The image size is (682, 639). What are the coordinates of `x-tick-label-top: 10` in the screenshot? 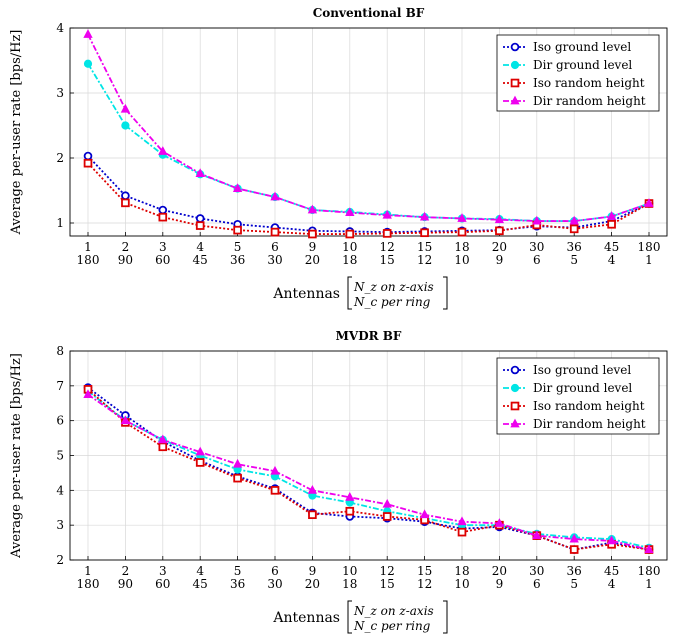 It's located at (349, 571).